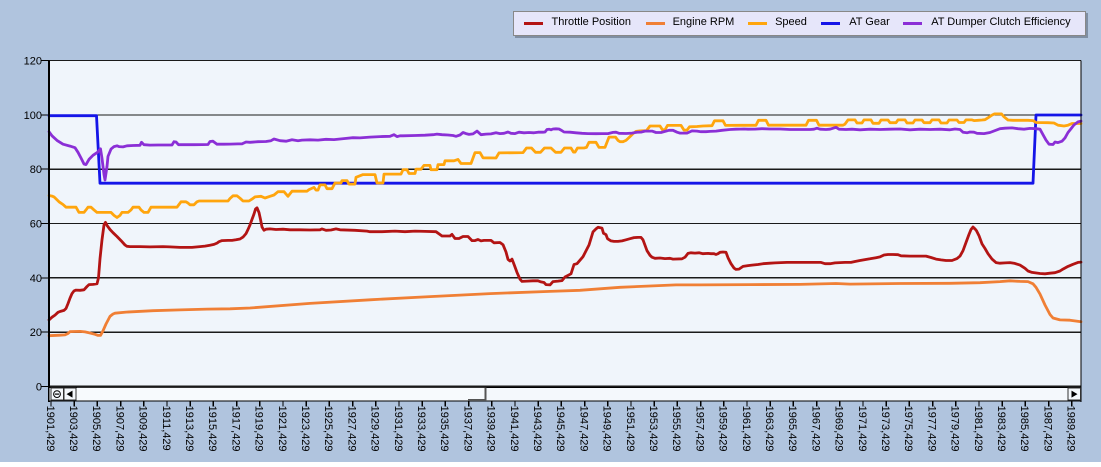 Image resolution: width=1101 pixels, height=467 pixels. Describe the element at coordinates (39, 388) in the screenshot. I see `svg-text: 0` at that location.